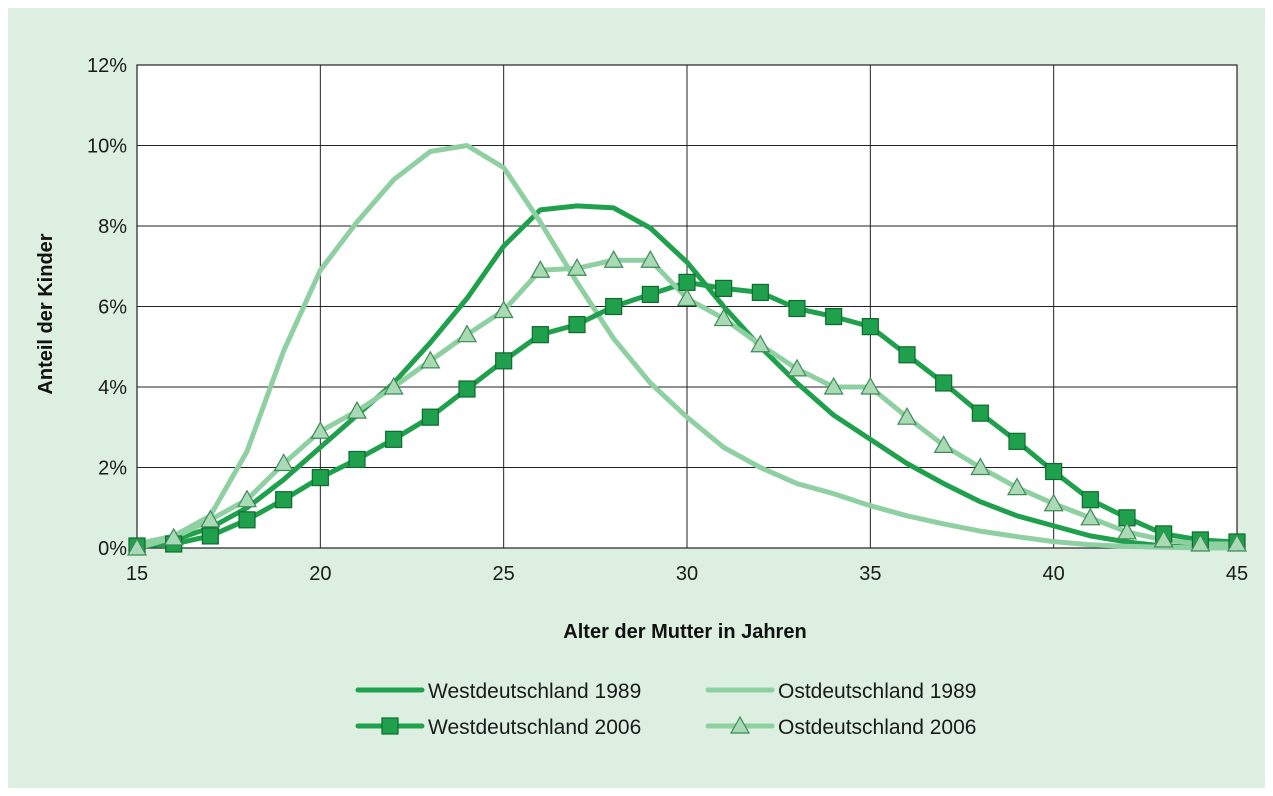 This screenshot has height=796, width=1273. Describe the element at coordinates (684, 632) in the screenshot. I see `x-axis-title: Alter der Mutter in Jahren` at that location.